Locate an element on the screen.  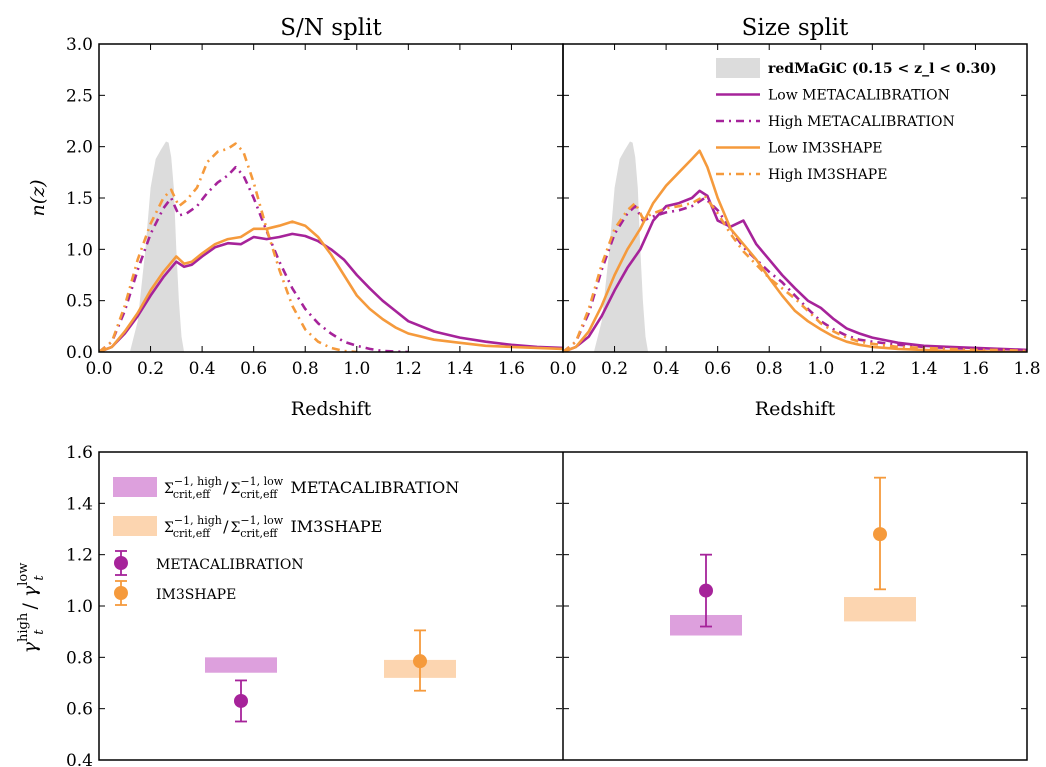
sn-split-xlabel: Redshift is located at coordinates (331, 409).